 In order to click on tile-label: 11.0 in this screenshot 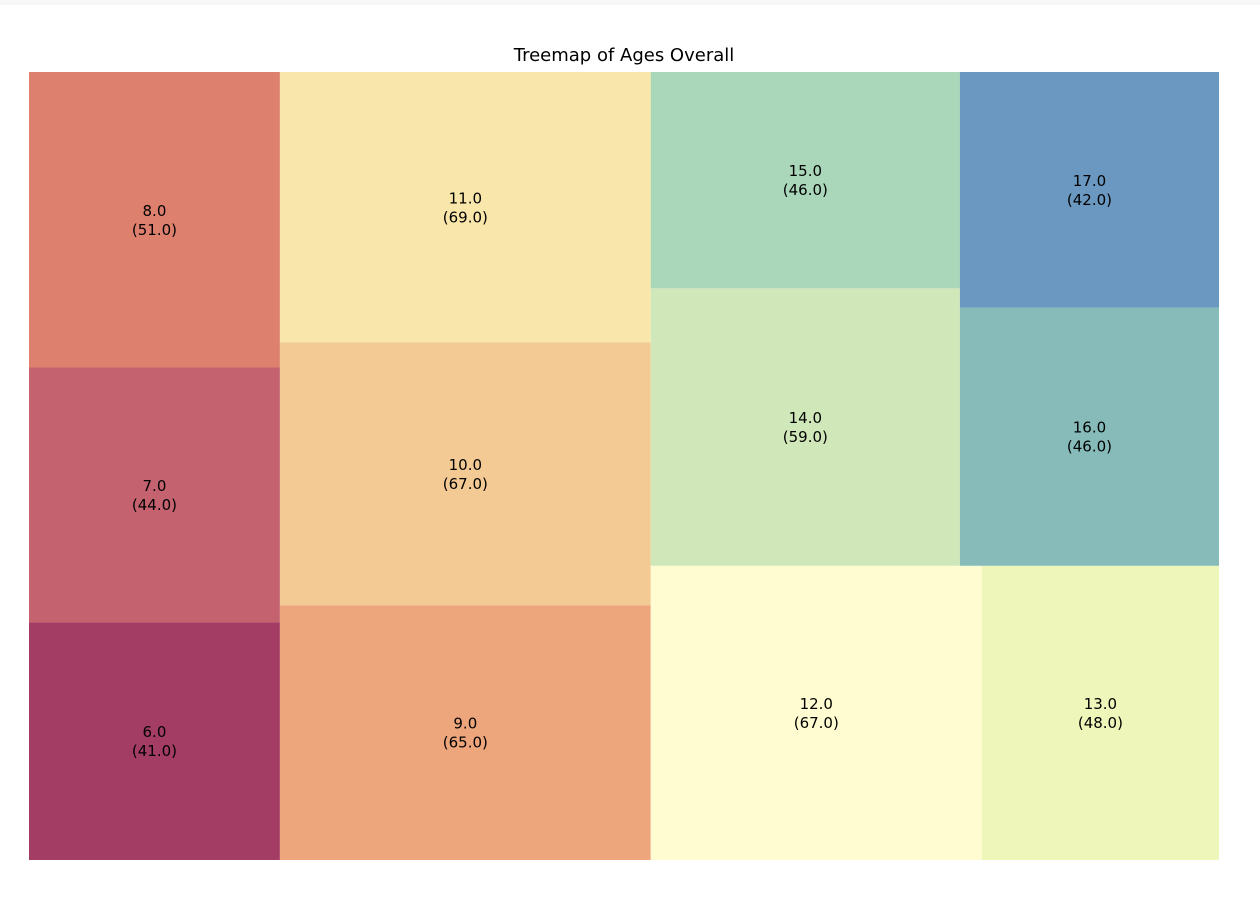, I will do `click(465, 198)`.